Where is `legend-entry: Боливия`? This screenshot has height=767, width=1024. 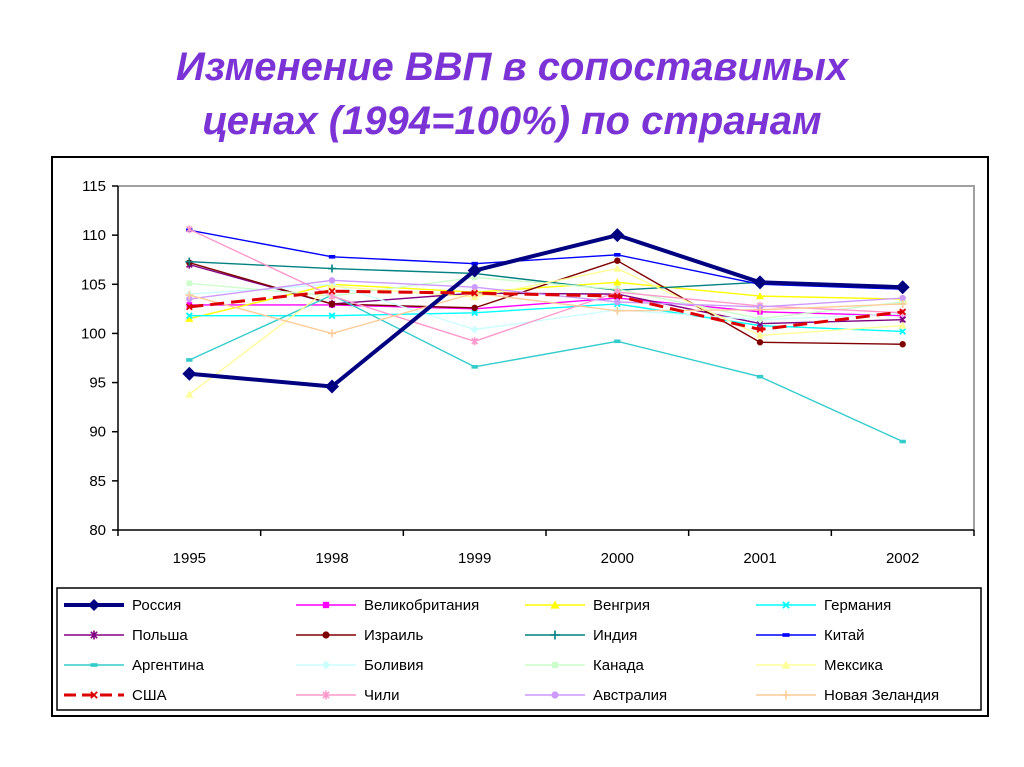
legend-entry: Боливия is located at coordinates (359, 665).